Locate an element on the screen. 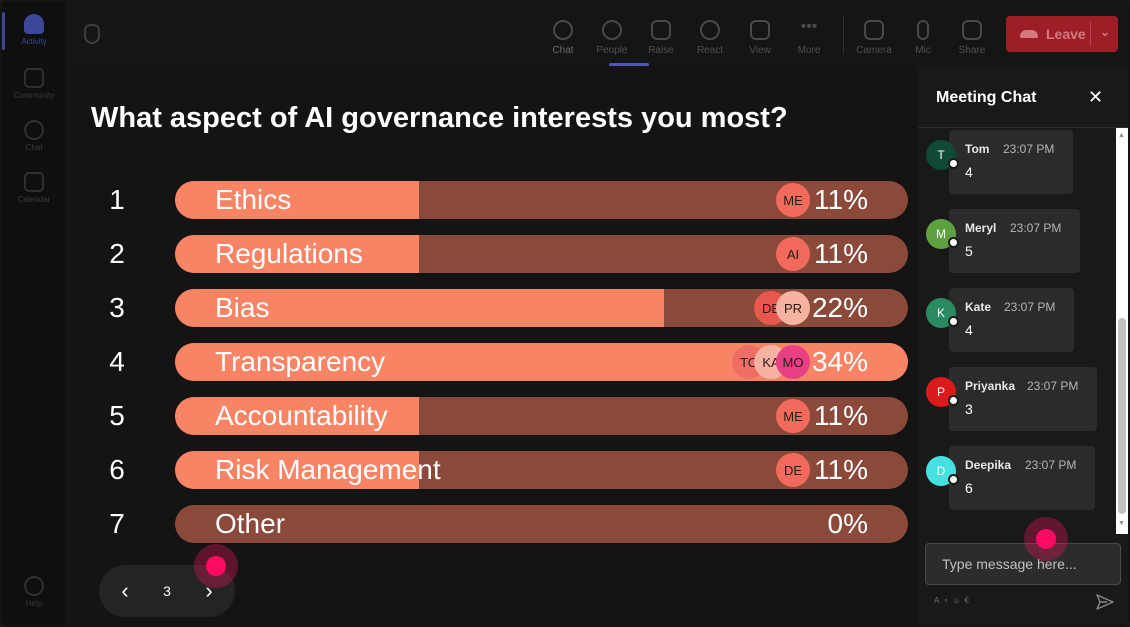 Image resolution: width=1130 pixels, height=627 pixels. voter-avatar: MO is located at coordinates (793, 362).